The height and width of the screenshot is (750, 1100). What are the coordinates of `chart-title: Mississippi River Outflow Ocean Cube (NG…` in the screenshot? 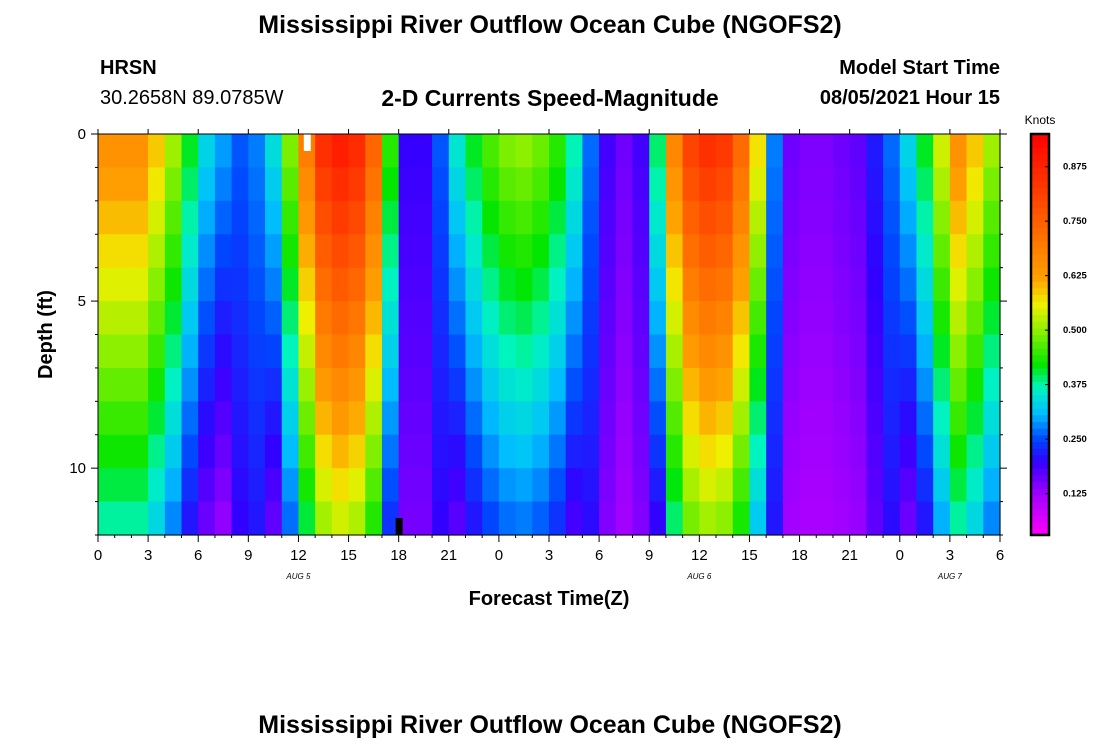 It's located at (550, 25).